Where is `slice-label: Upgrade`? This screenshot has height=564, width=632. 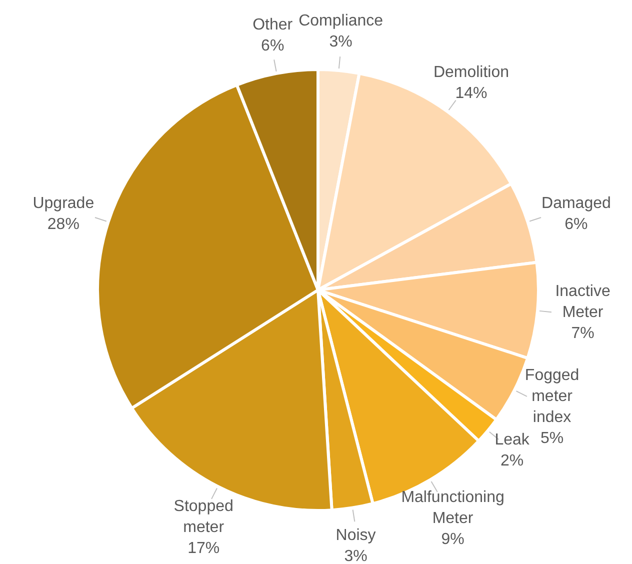 slice-label: Upgrade is located at coordinates (63, 203).